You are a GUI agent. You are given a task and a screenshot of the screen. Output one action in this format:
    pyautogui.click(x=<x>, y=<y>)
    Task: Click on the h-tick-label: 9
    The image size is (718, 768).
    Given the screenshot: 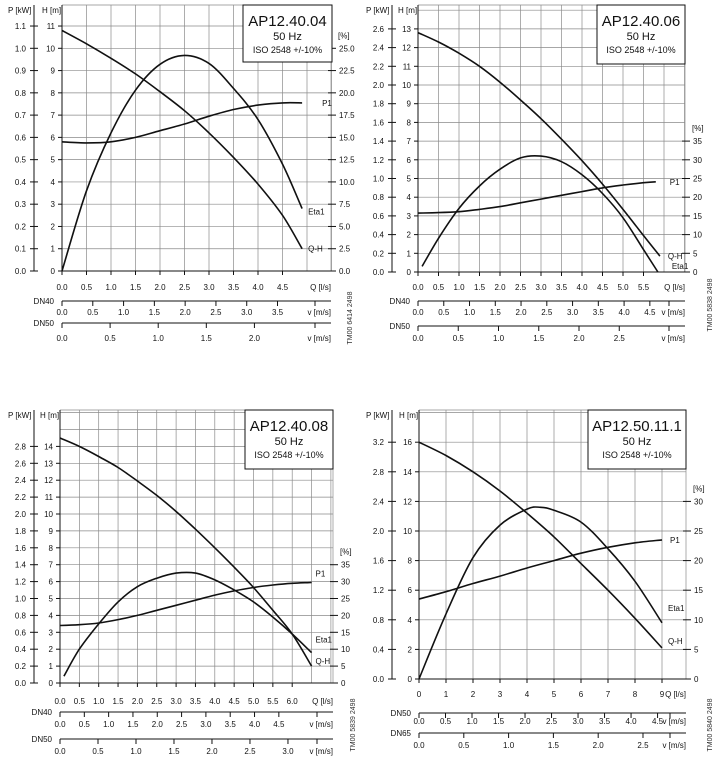 What is the action you would take?
    pyautogui.click(x=53, y=71)
    